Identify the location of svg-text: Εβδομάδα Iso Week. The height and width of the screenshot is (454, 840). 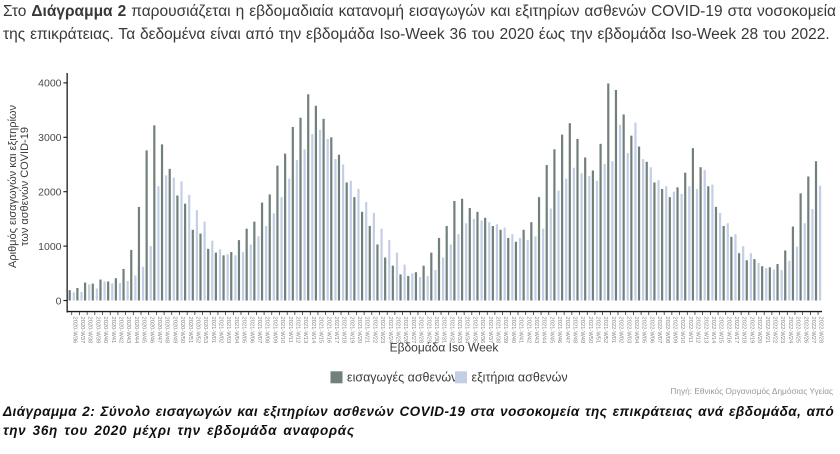
(445, 348).